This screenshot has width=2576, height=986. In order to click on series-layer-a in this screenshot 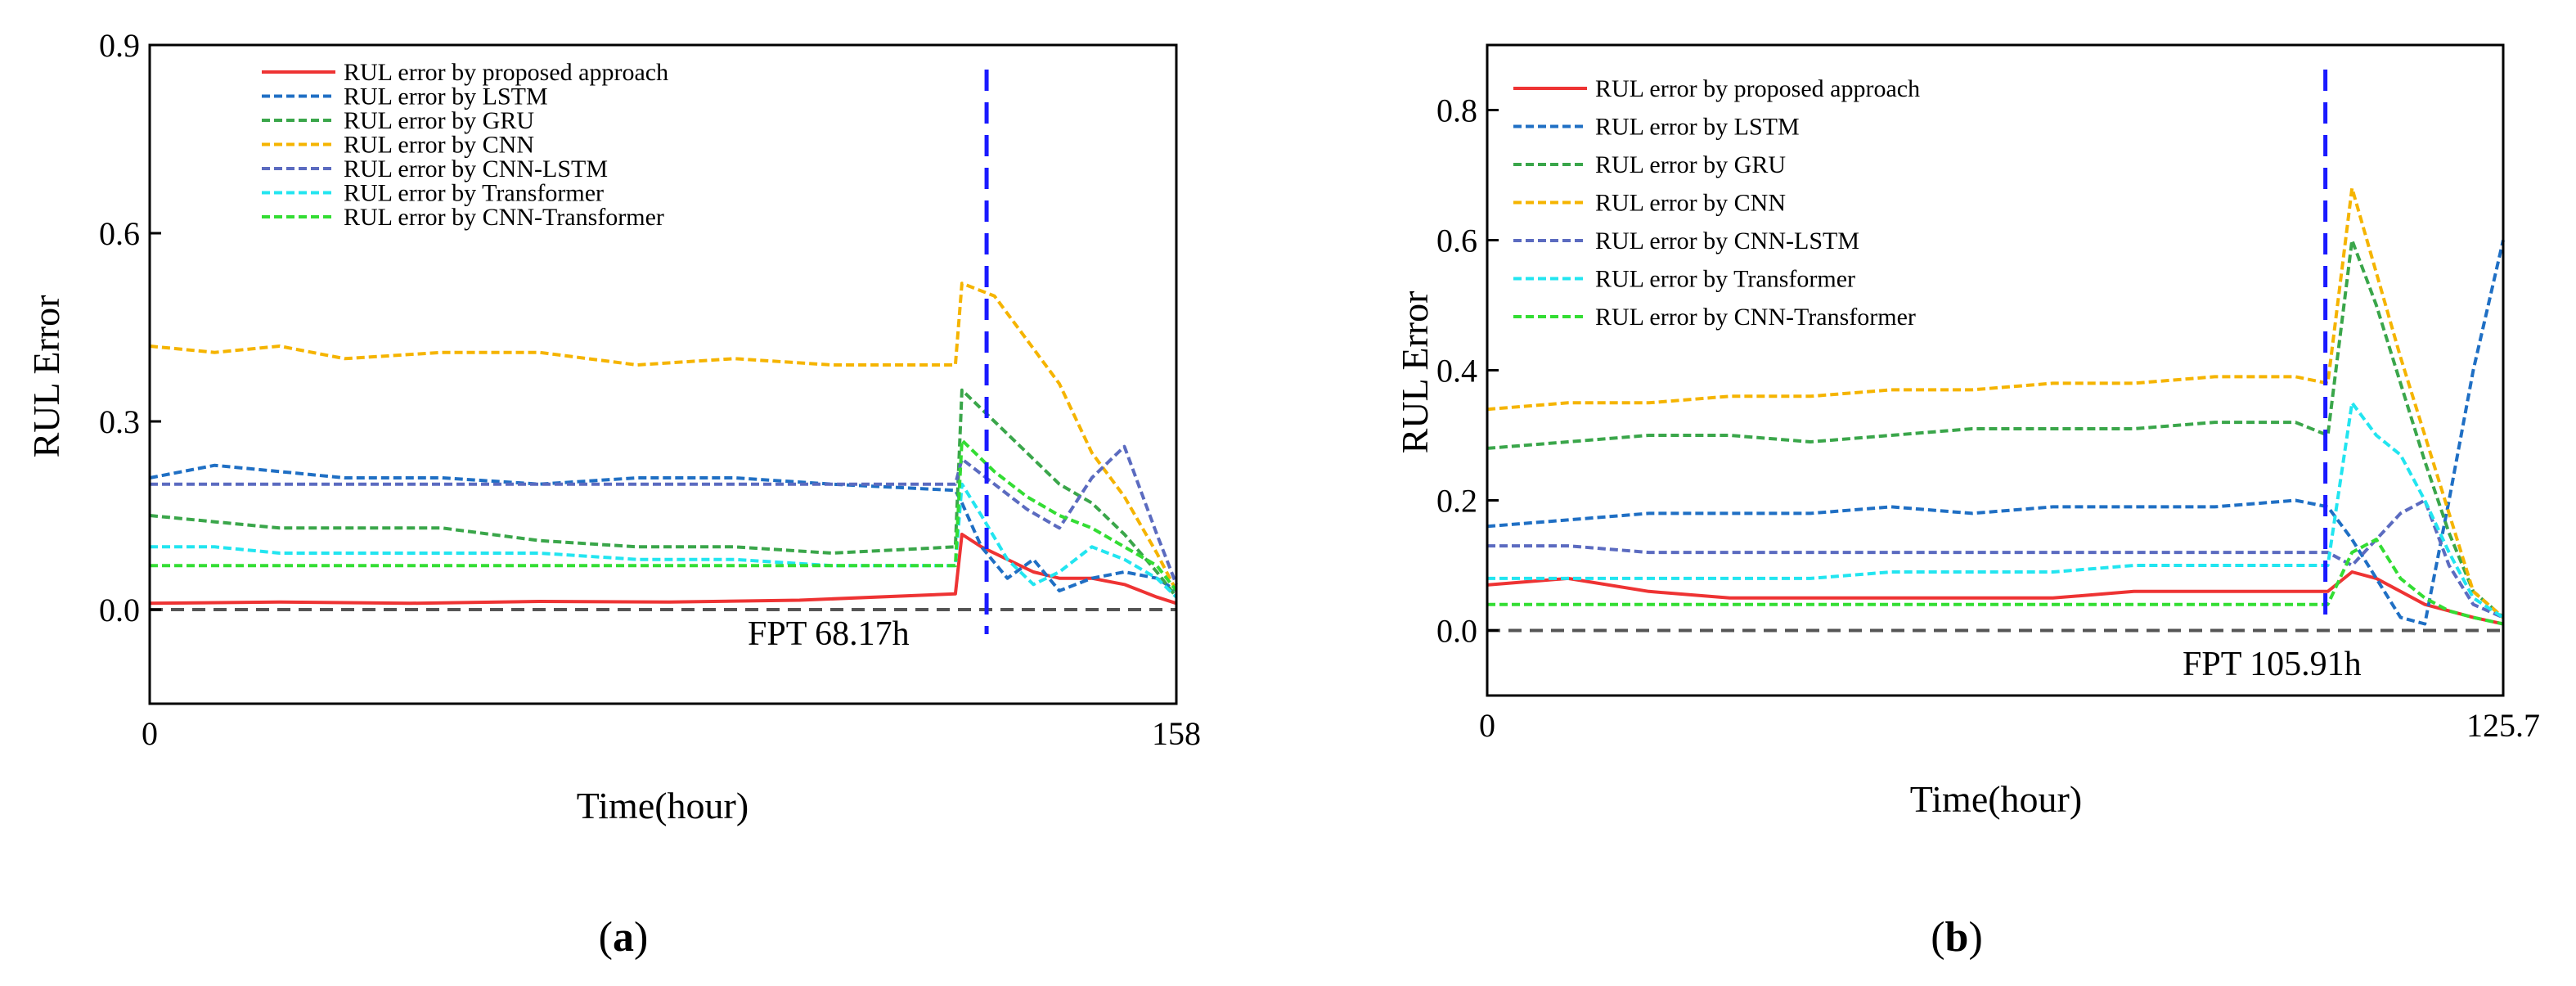, I will do `click(663, 443)`.